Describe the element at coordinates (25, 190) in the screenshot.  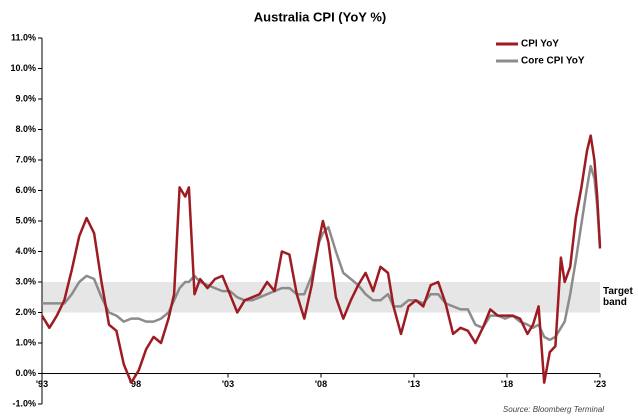
I see `y-tick-label: 6.0%` at that location.